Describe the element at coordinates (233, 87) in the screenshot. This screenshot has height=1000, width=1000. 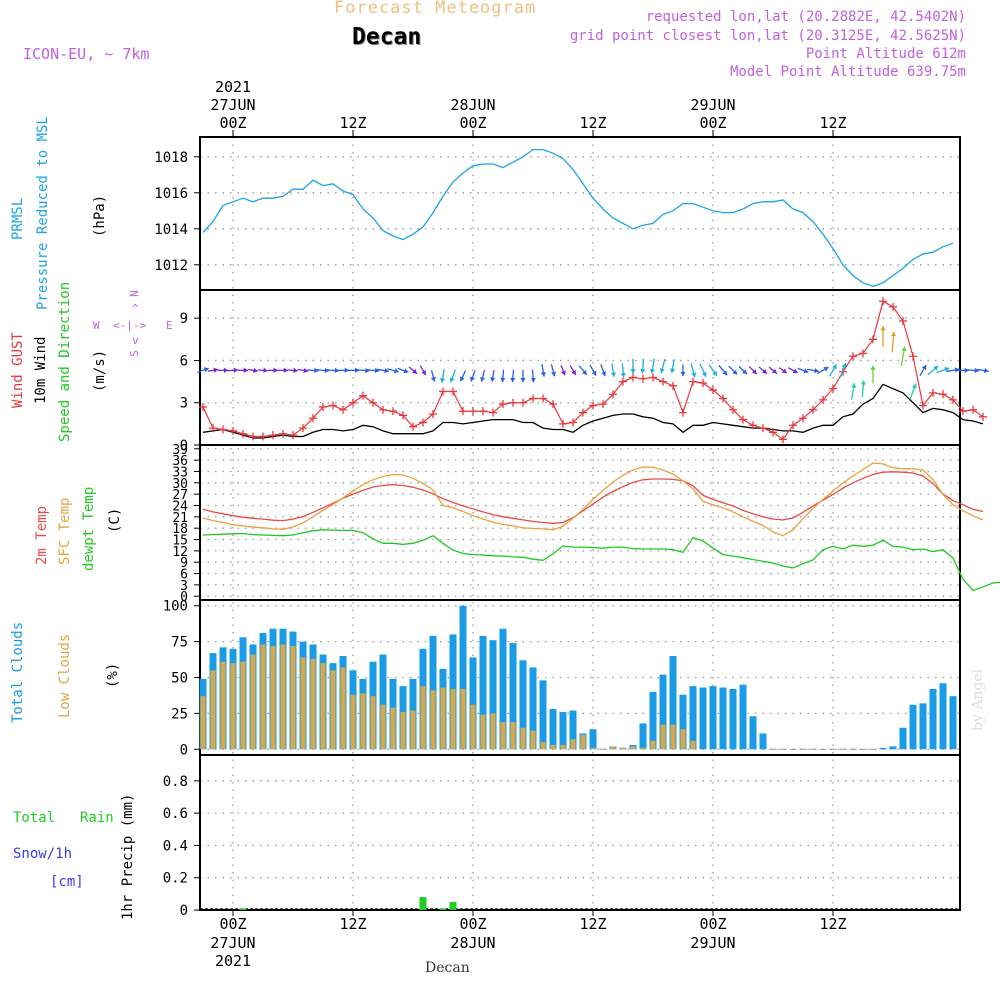
I see `year-label-top: 2021` at that location.